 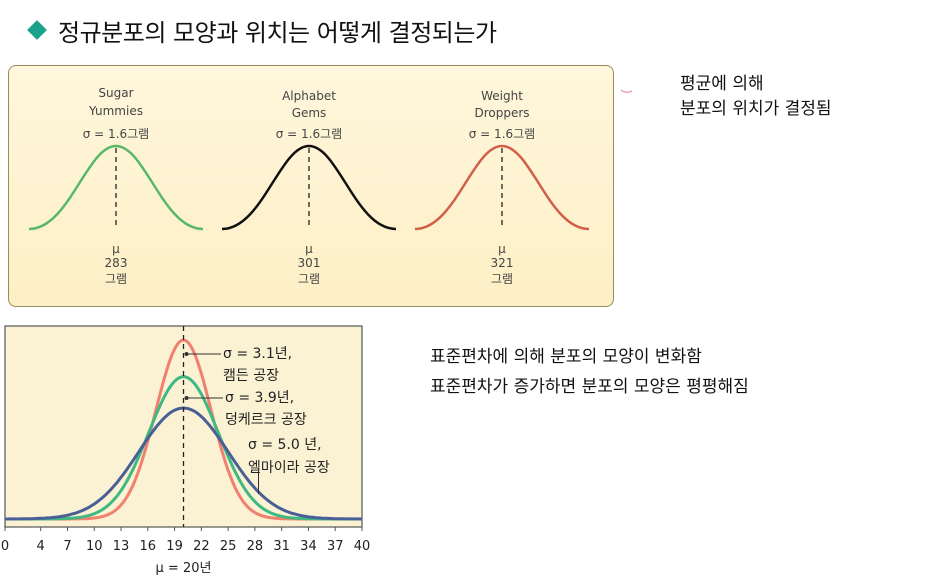 What do you see at coordinates (501, 113) in the screenshot?
I see `curve-name-line2: Droppers` at bounding box center [501, 113].